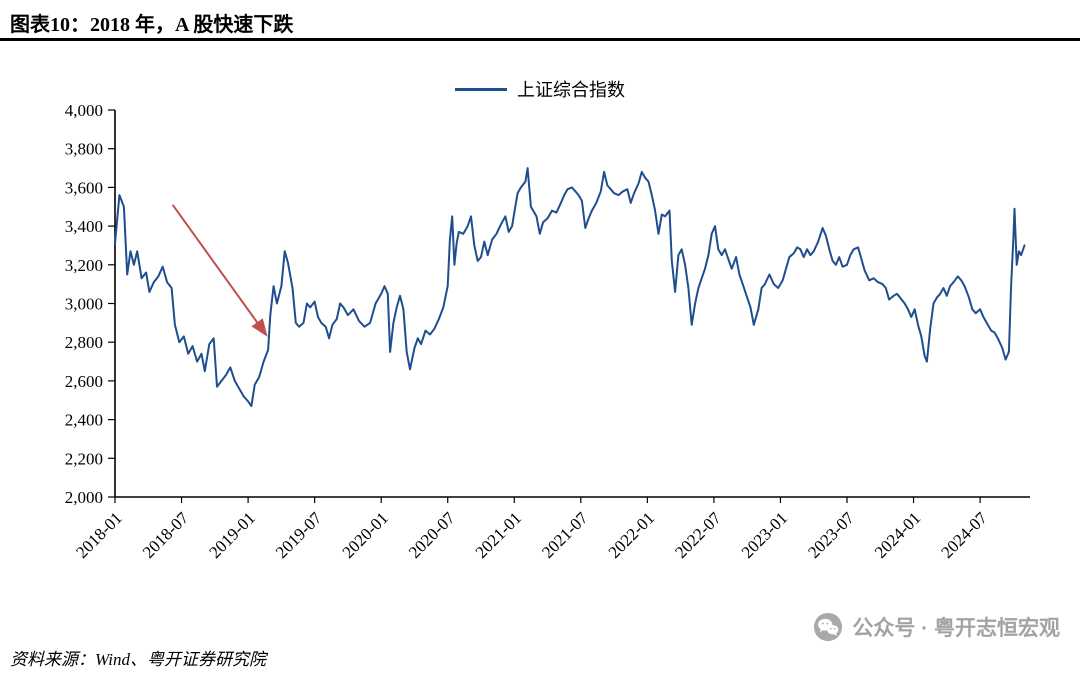 The height and width of the screenshot is (673, 1080). What do you see at coordinates (84, 458) in the screenshot?
I see `svg-text: 2,200` at bounding box center [84, 458].